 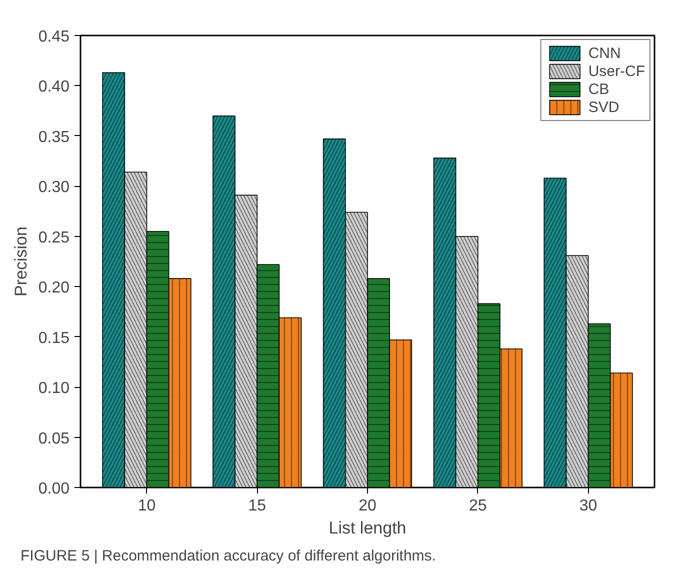 I want to click on x-axis-title: List length, so click(x=367, y=528).